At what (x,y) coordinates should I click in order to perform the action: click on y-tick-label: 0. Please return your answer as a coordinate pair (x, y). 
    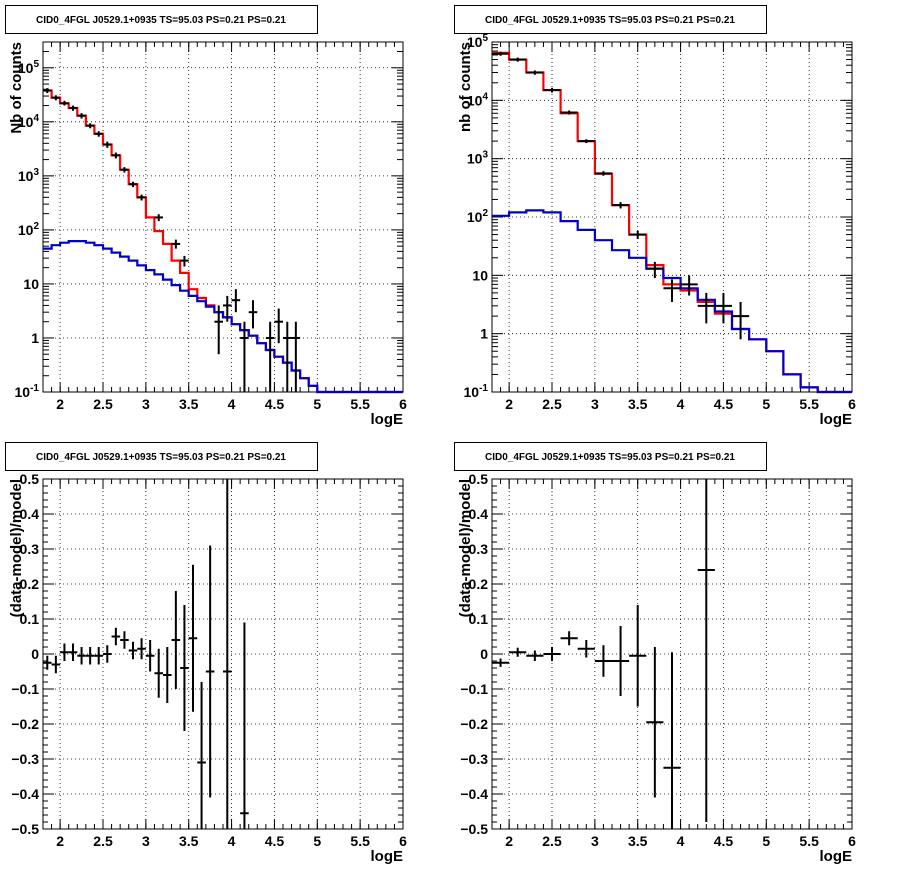
    Looking at the image, I should click on (35, 654).